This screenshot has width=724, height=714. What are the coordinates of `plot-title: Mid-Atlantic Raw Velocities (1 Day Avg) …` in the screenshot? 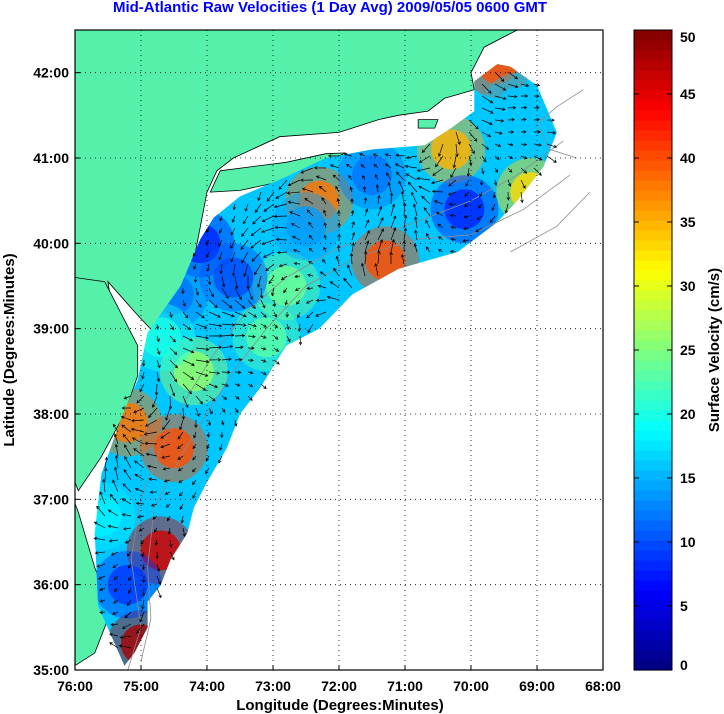 It's located at (330, 8).